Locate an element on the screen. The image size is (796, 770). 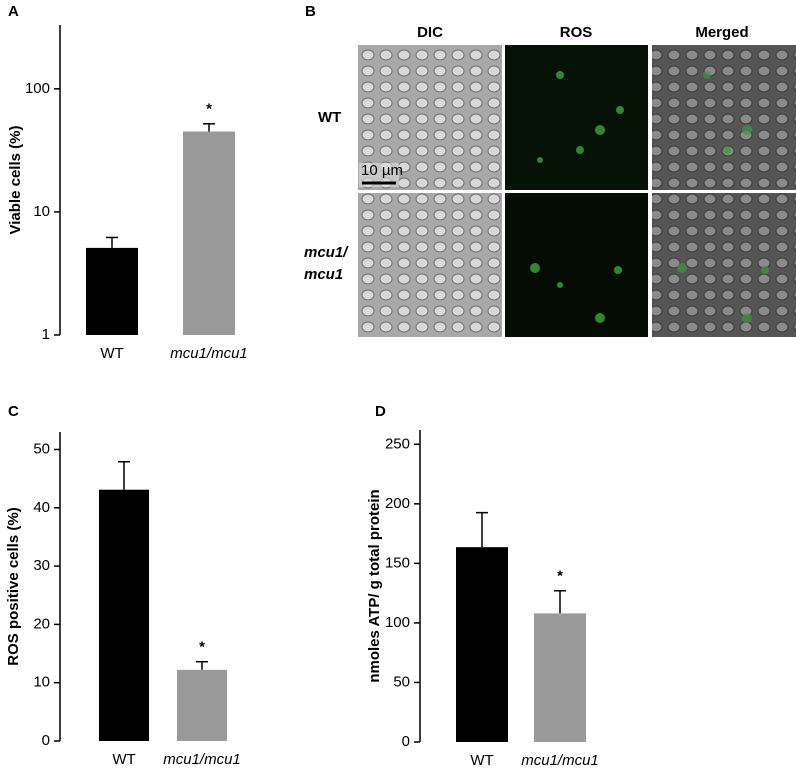
row-label: WT is located at coordinates (329, 117).